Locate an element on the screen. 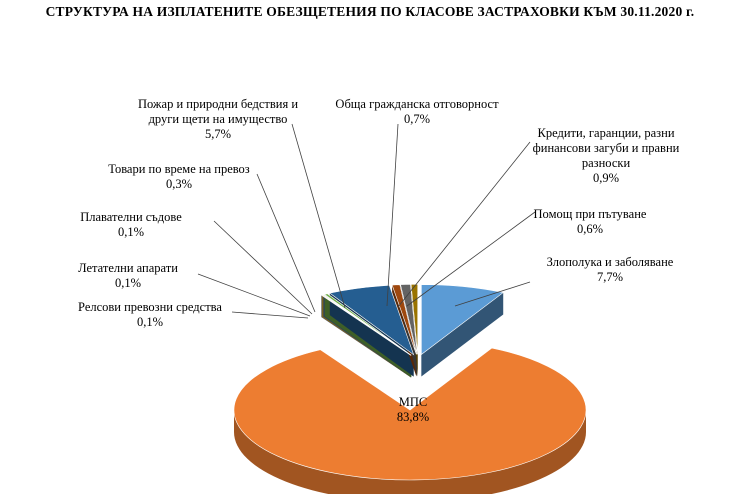  slice-label-1: МПС 83,8% is located at coordinates (413, 409).